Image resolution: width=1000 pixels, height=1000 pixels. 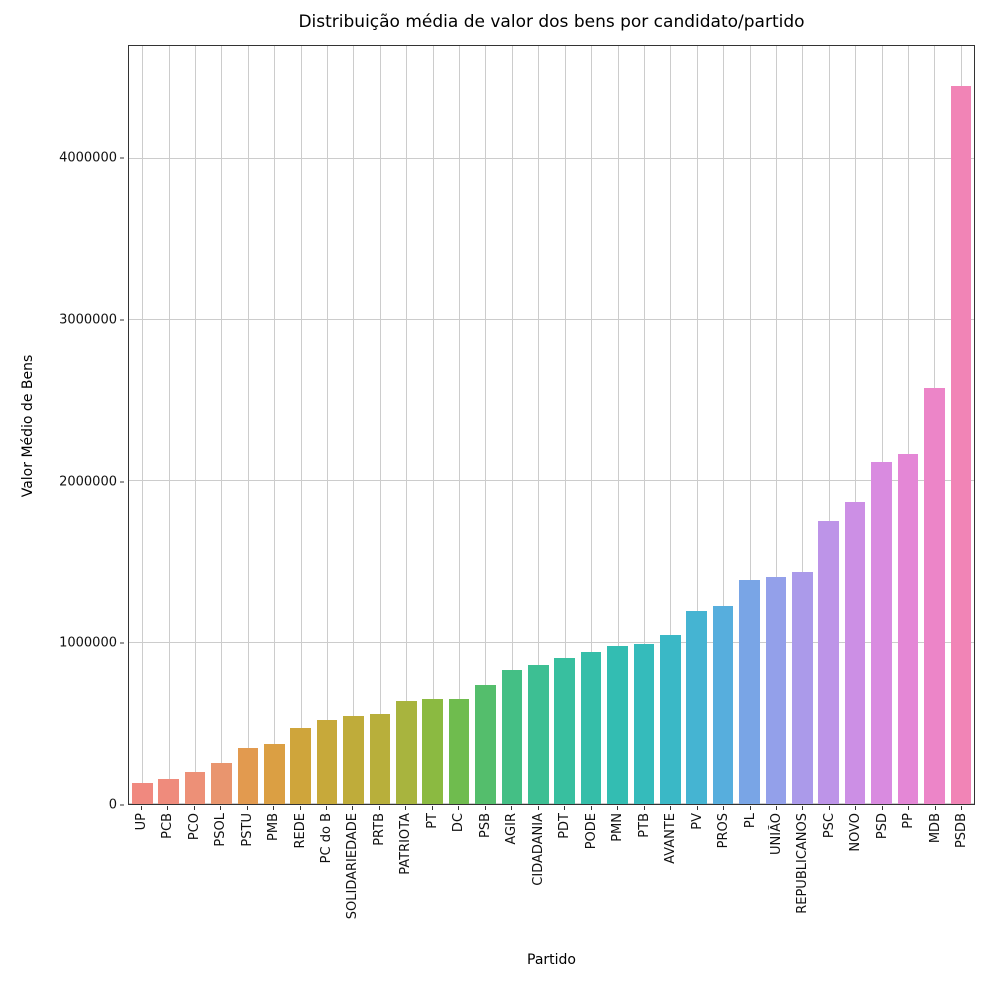 I want to click on x-tick-cell: PDT, so click(x=565, y=862).